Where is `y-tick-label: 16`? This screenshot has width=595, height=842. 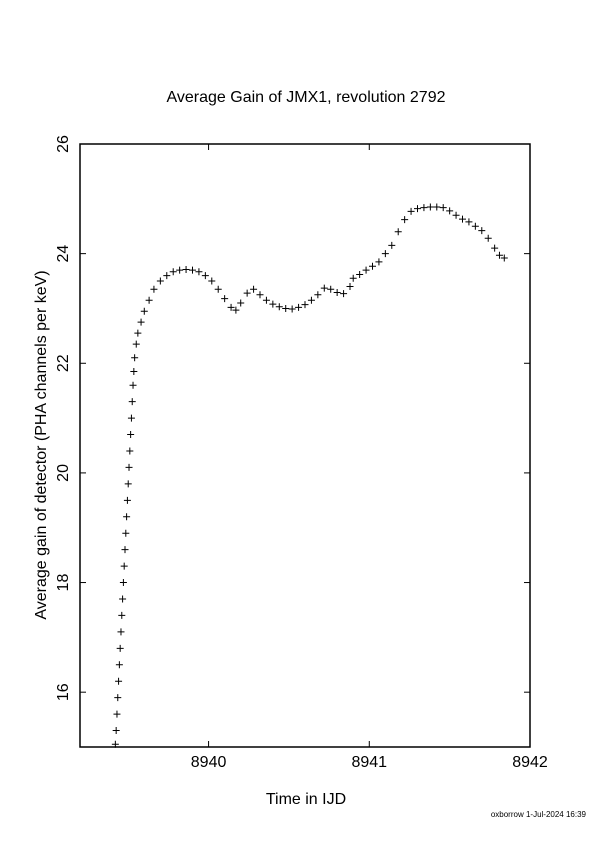 y-tick-label: 16 is located at coordinates (63, 692).